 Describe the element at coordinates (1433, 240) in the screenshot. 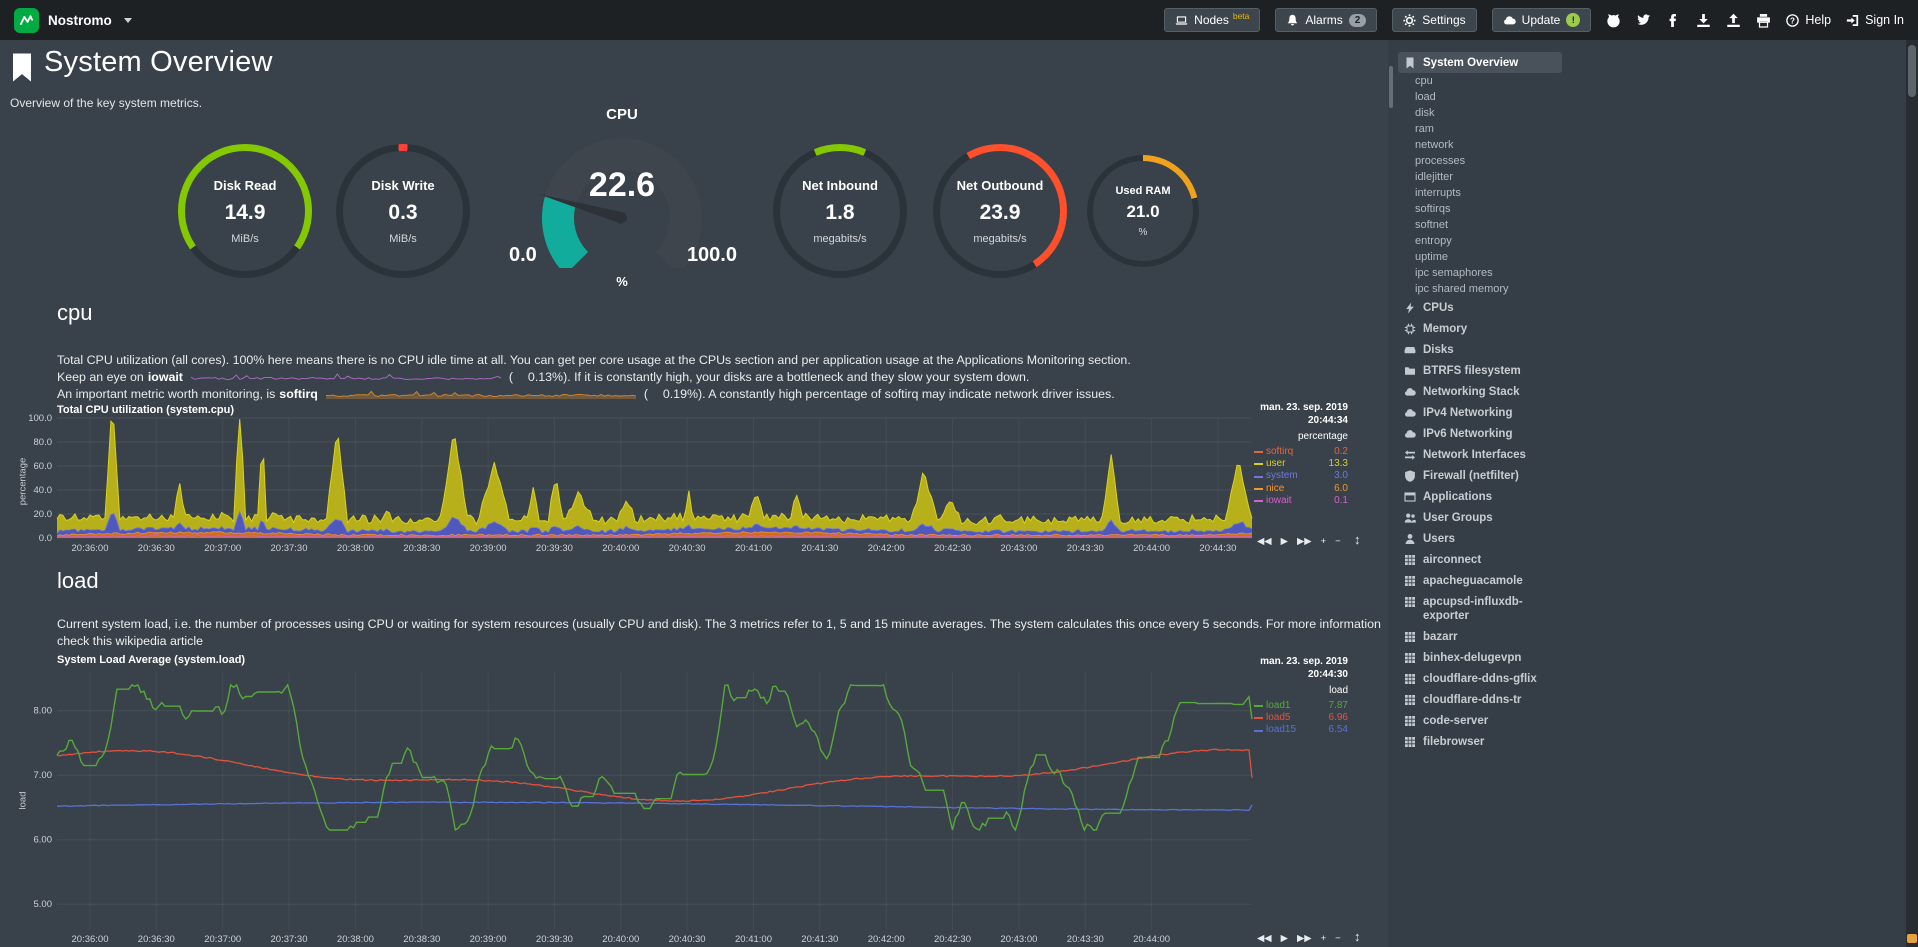

I see `sidebar-item-entropy: entropy` at that location.